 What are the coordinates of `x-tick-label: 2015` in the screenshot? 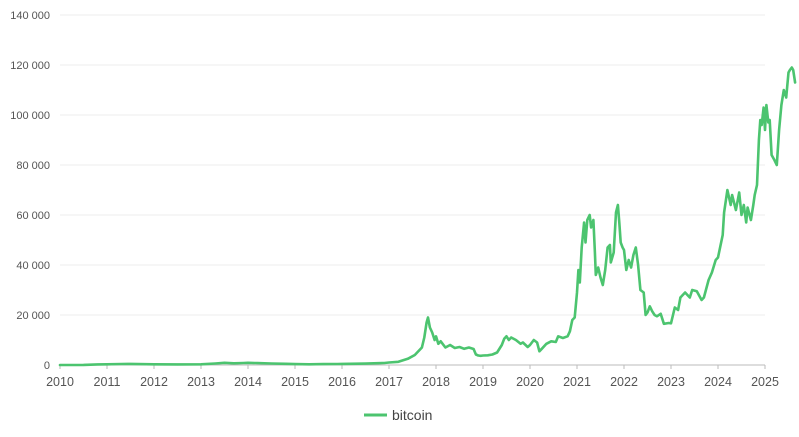 It's located at (295, 382).